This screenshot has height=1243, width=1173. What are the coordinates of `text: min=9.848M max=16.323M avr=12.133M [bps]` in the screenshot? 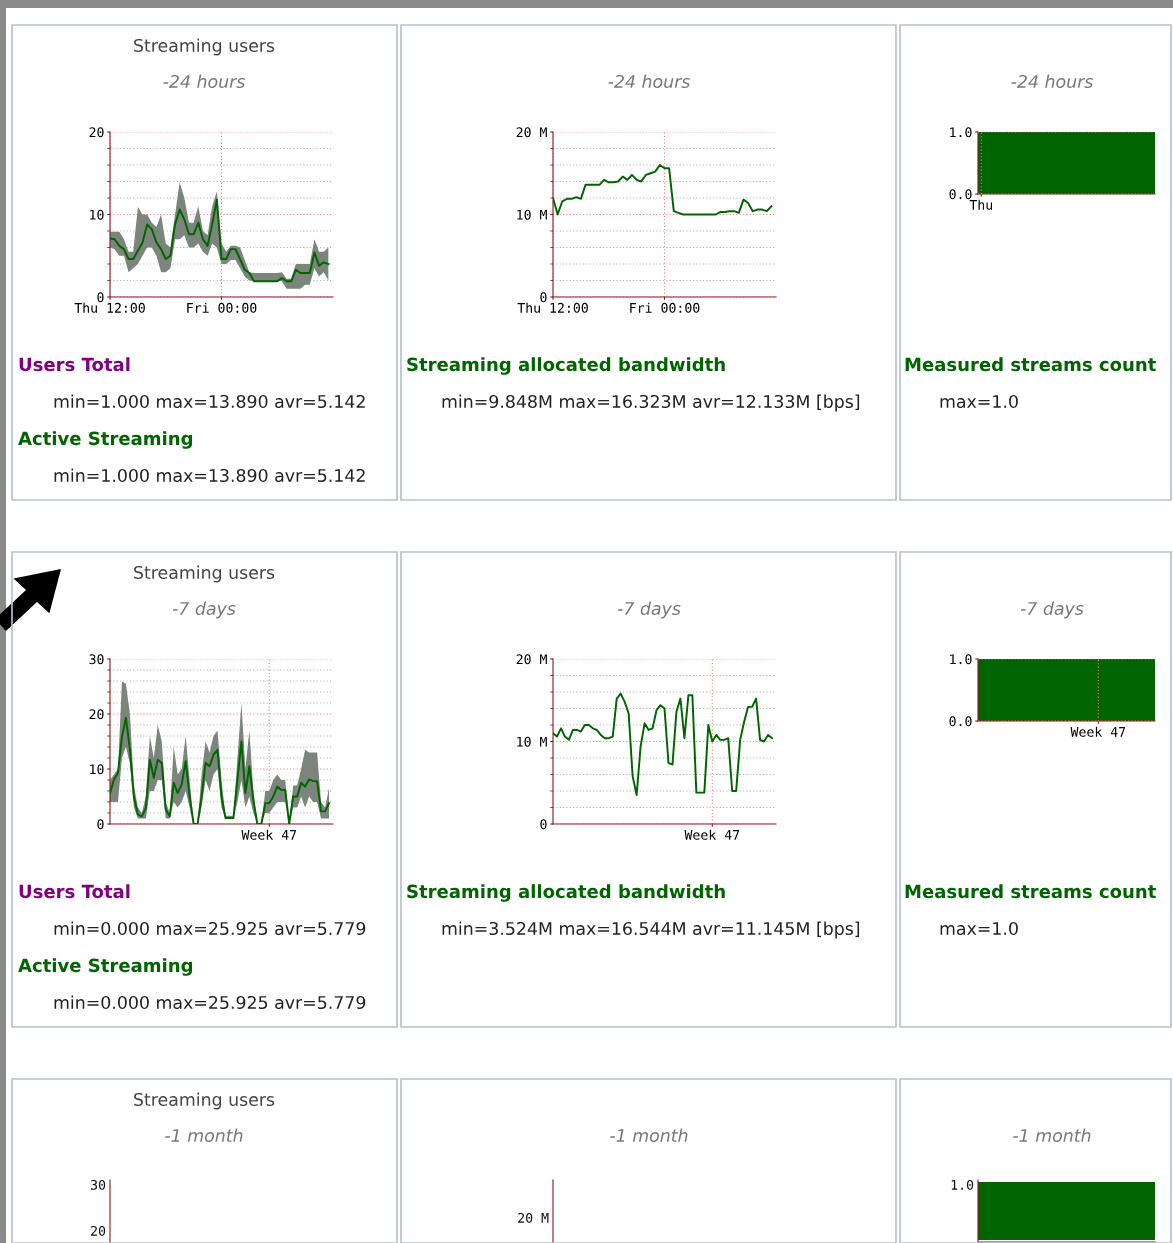 It's located at (651, 403).